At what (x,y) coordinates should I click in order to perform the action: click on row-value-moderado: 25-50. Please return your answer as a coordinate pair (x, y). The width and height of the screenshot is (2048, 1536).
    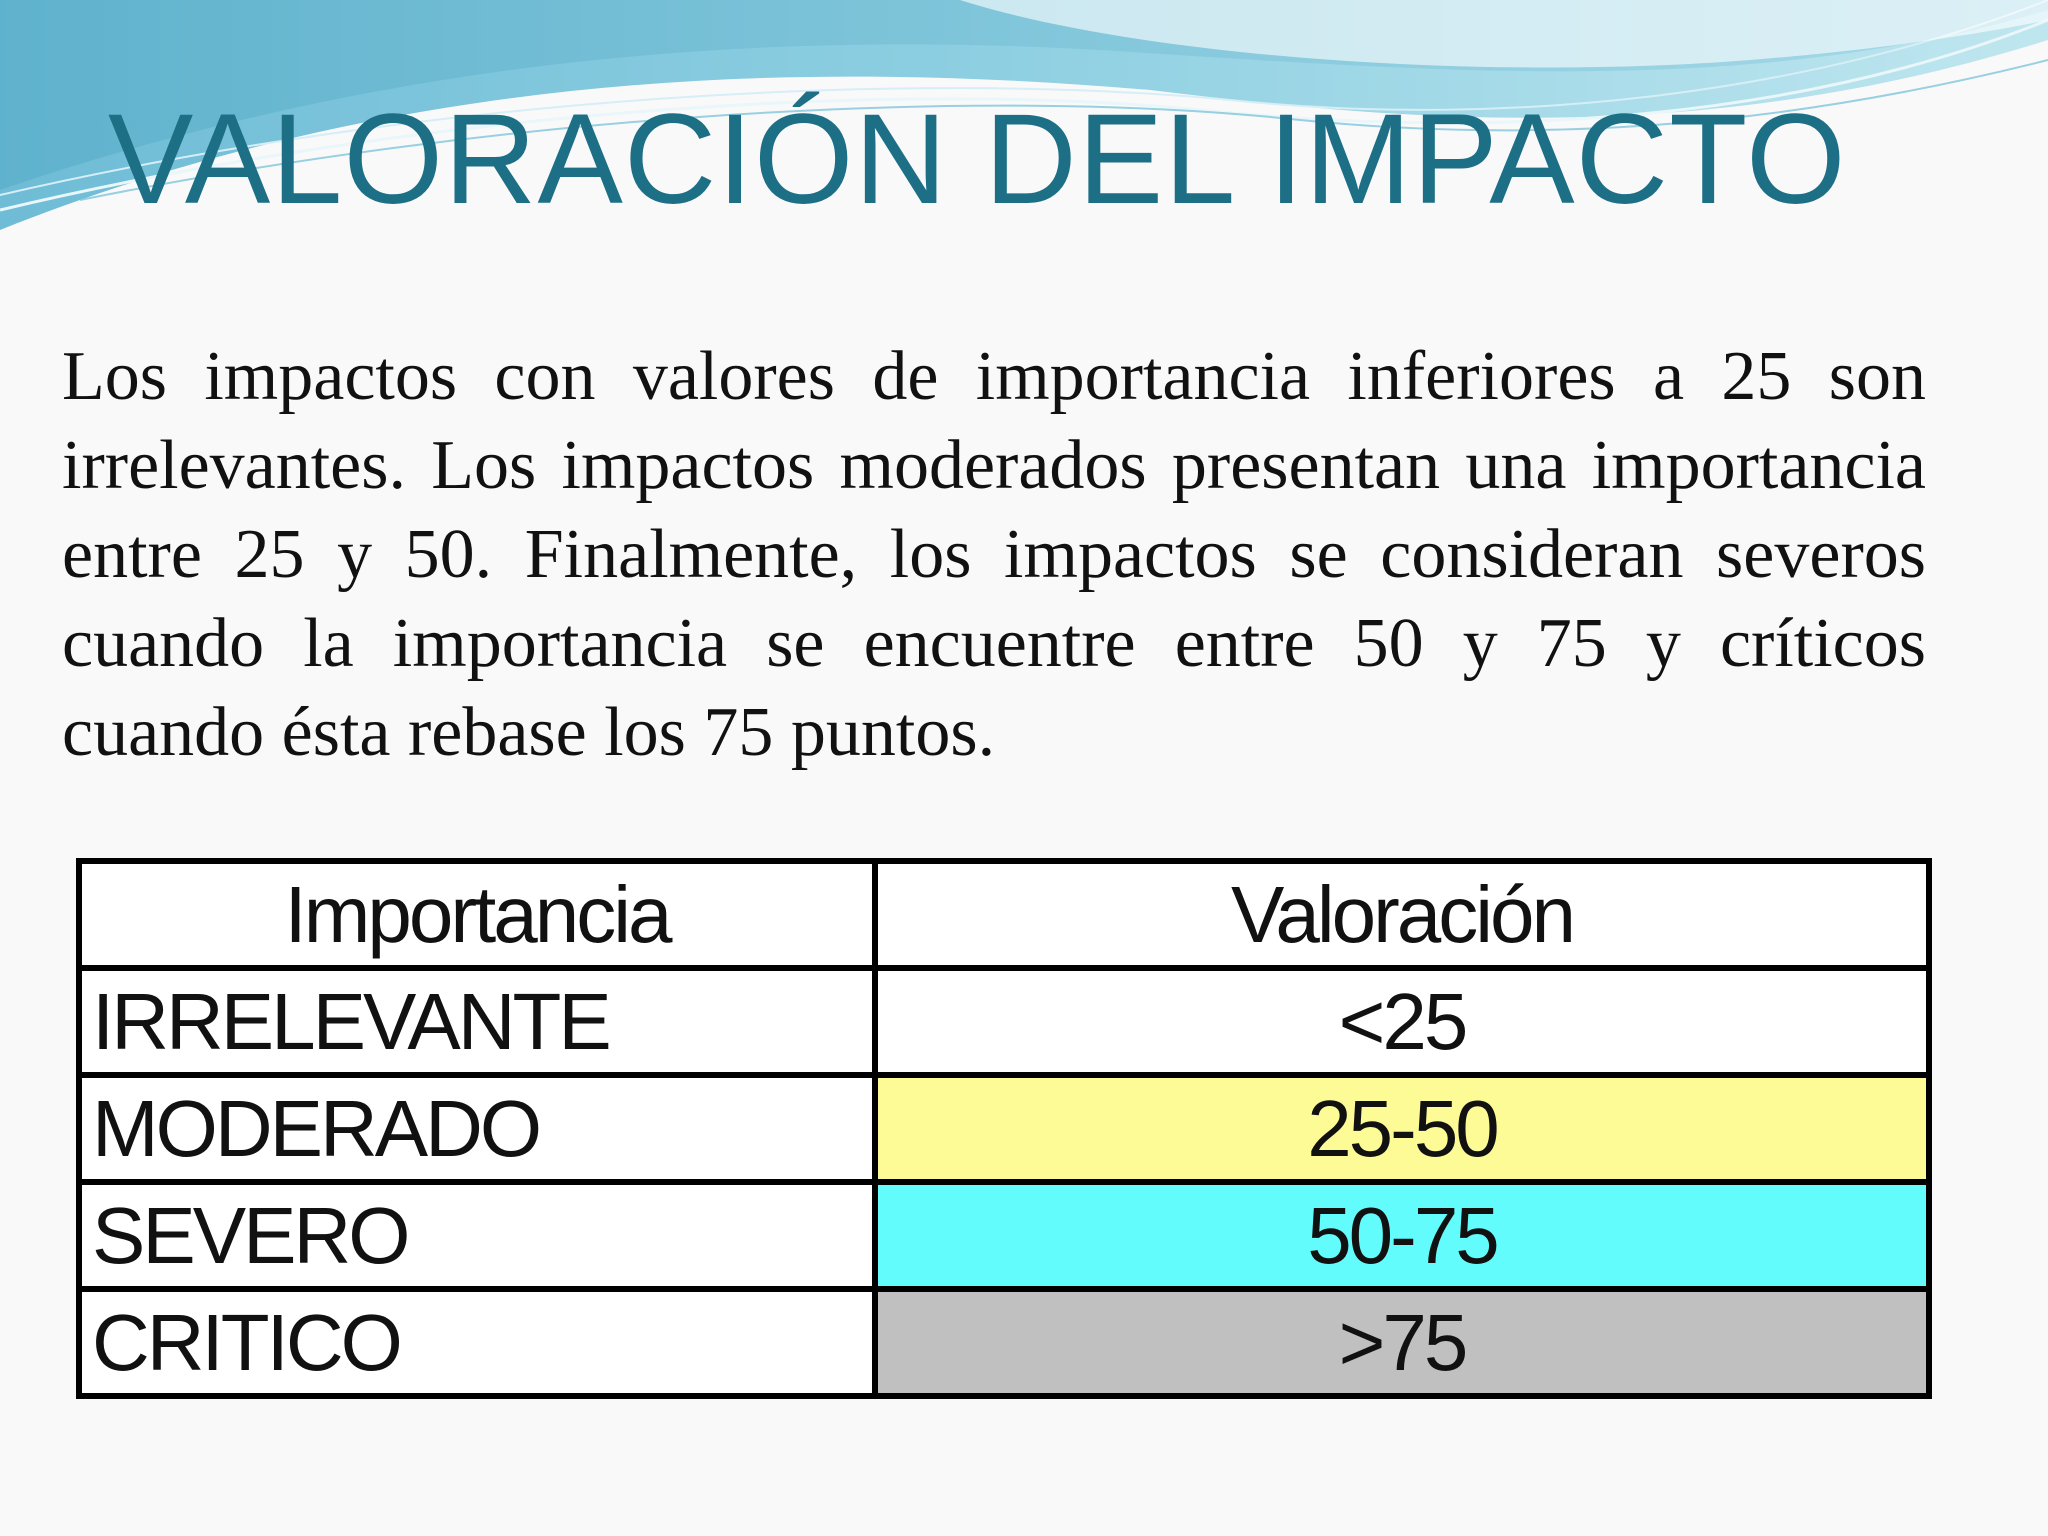
    Looking at the image, I should click on (1402, 1128).